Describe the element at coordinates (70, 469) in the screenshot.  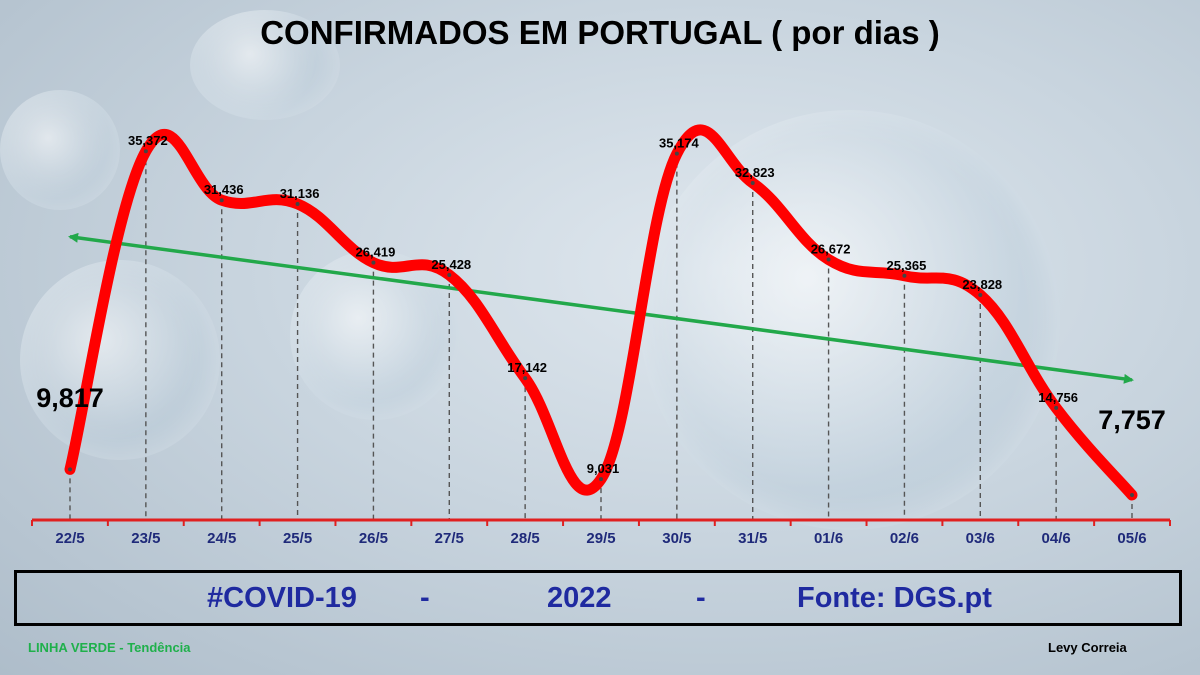
I see `data-point-22/5` at that location.